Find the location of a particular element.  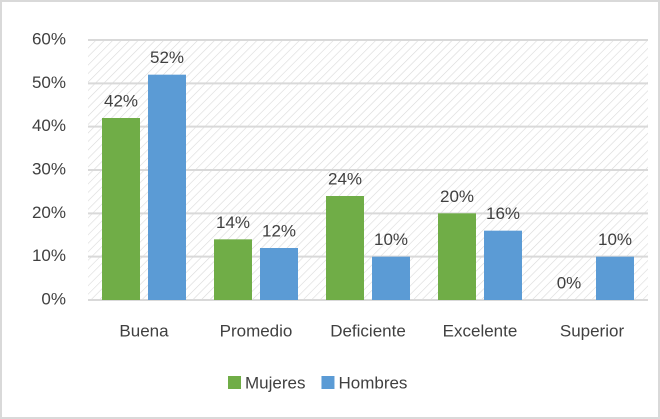

x-tick-label: Buena is located at coordinates (144, 330).